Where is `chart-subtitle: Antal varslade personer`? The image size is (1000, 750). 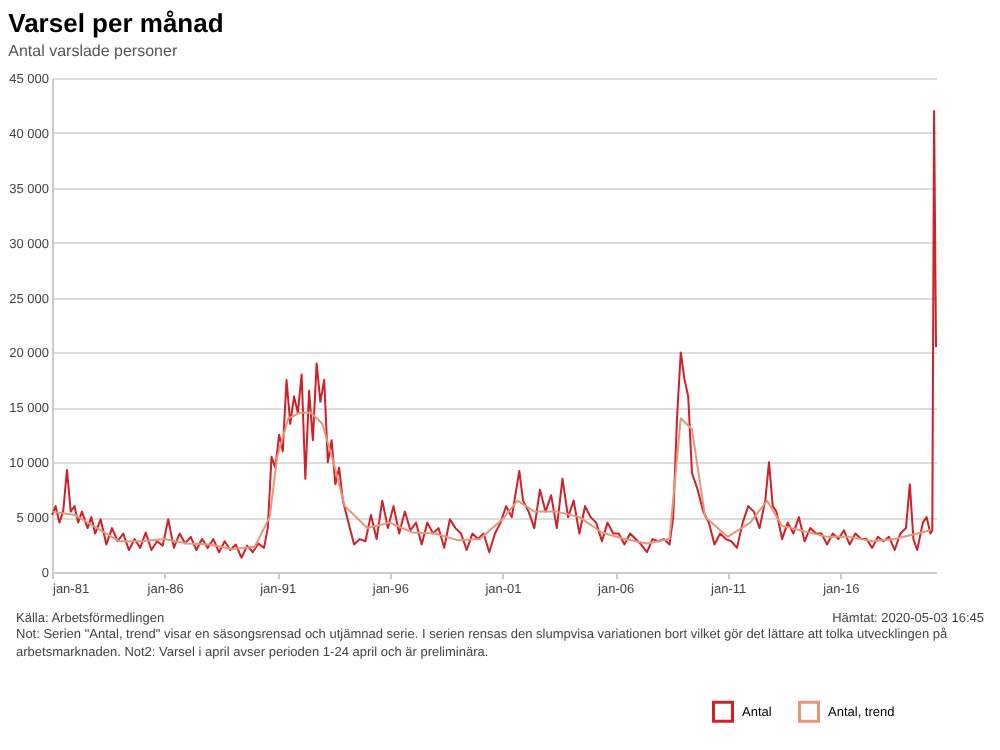
chart-subtitle: Antal varslade personer is located at coordinates (93, 51).